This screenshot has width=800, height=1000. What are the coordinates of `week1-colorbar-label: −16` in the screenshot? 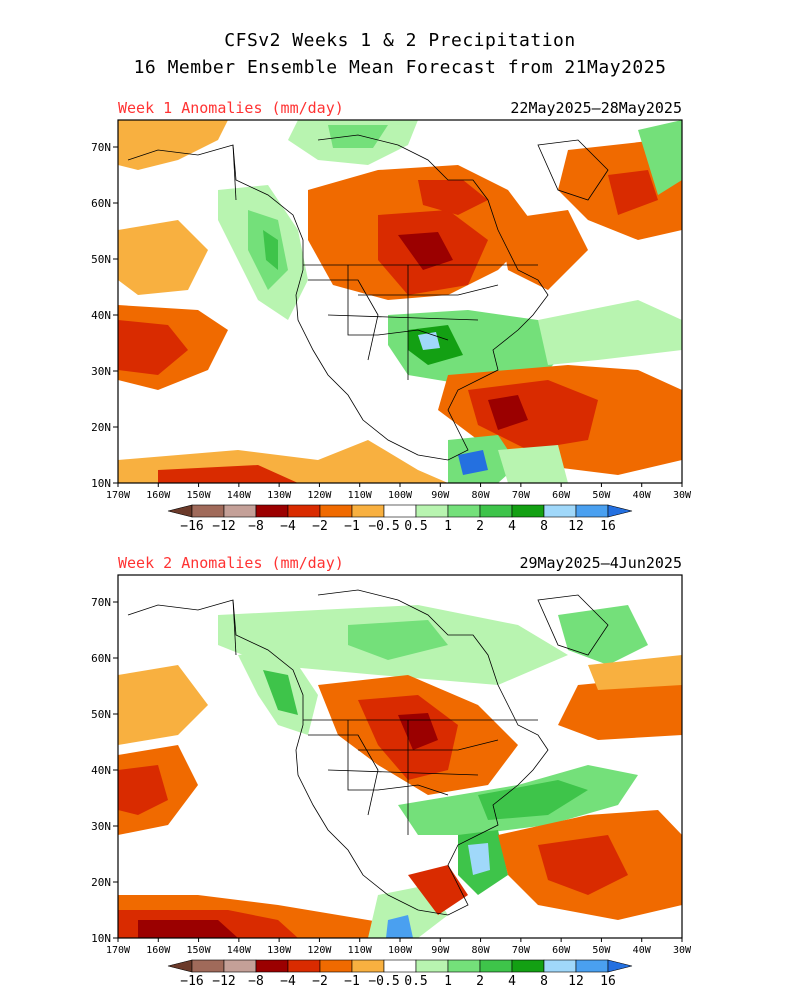 It's located at (191, 526).